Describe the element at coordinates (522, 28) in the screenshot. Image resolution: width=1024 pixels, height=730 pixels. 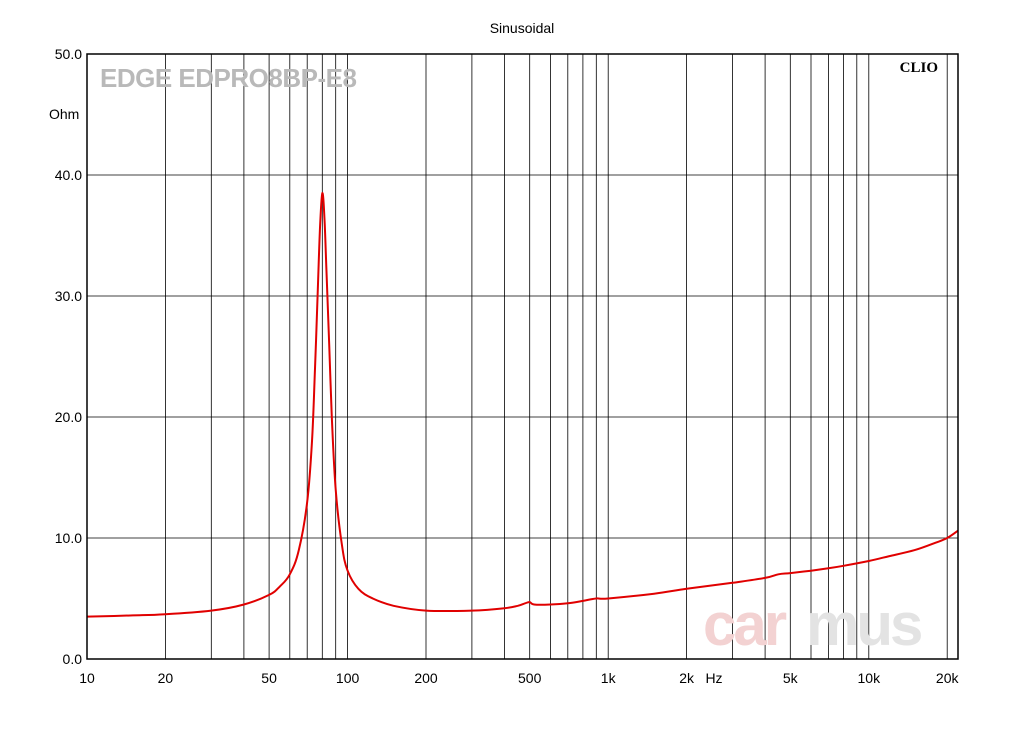
I see `chart-title: Sinusoidal` at that location.